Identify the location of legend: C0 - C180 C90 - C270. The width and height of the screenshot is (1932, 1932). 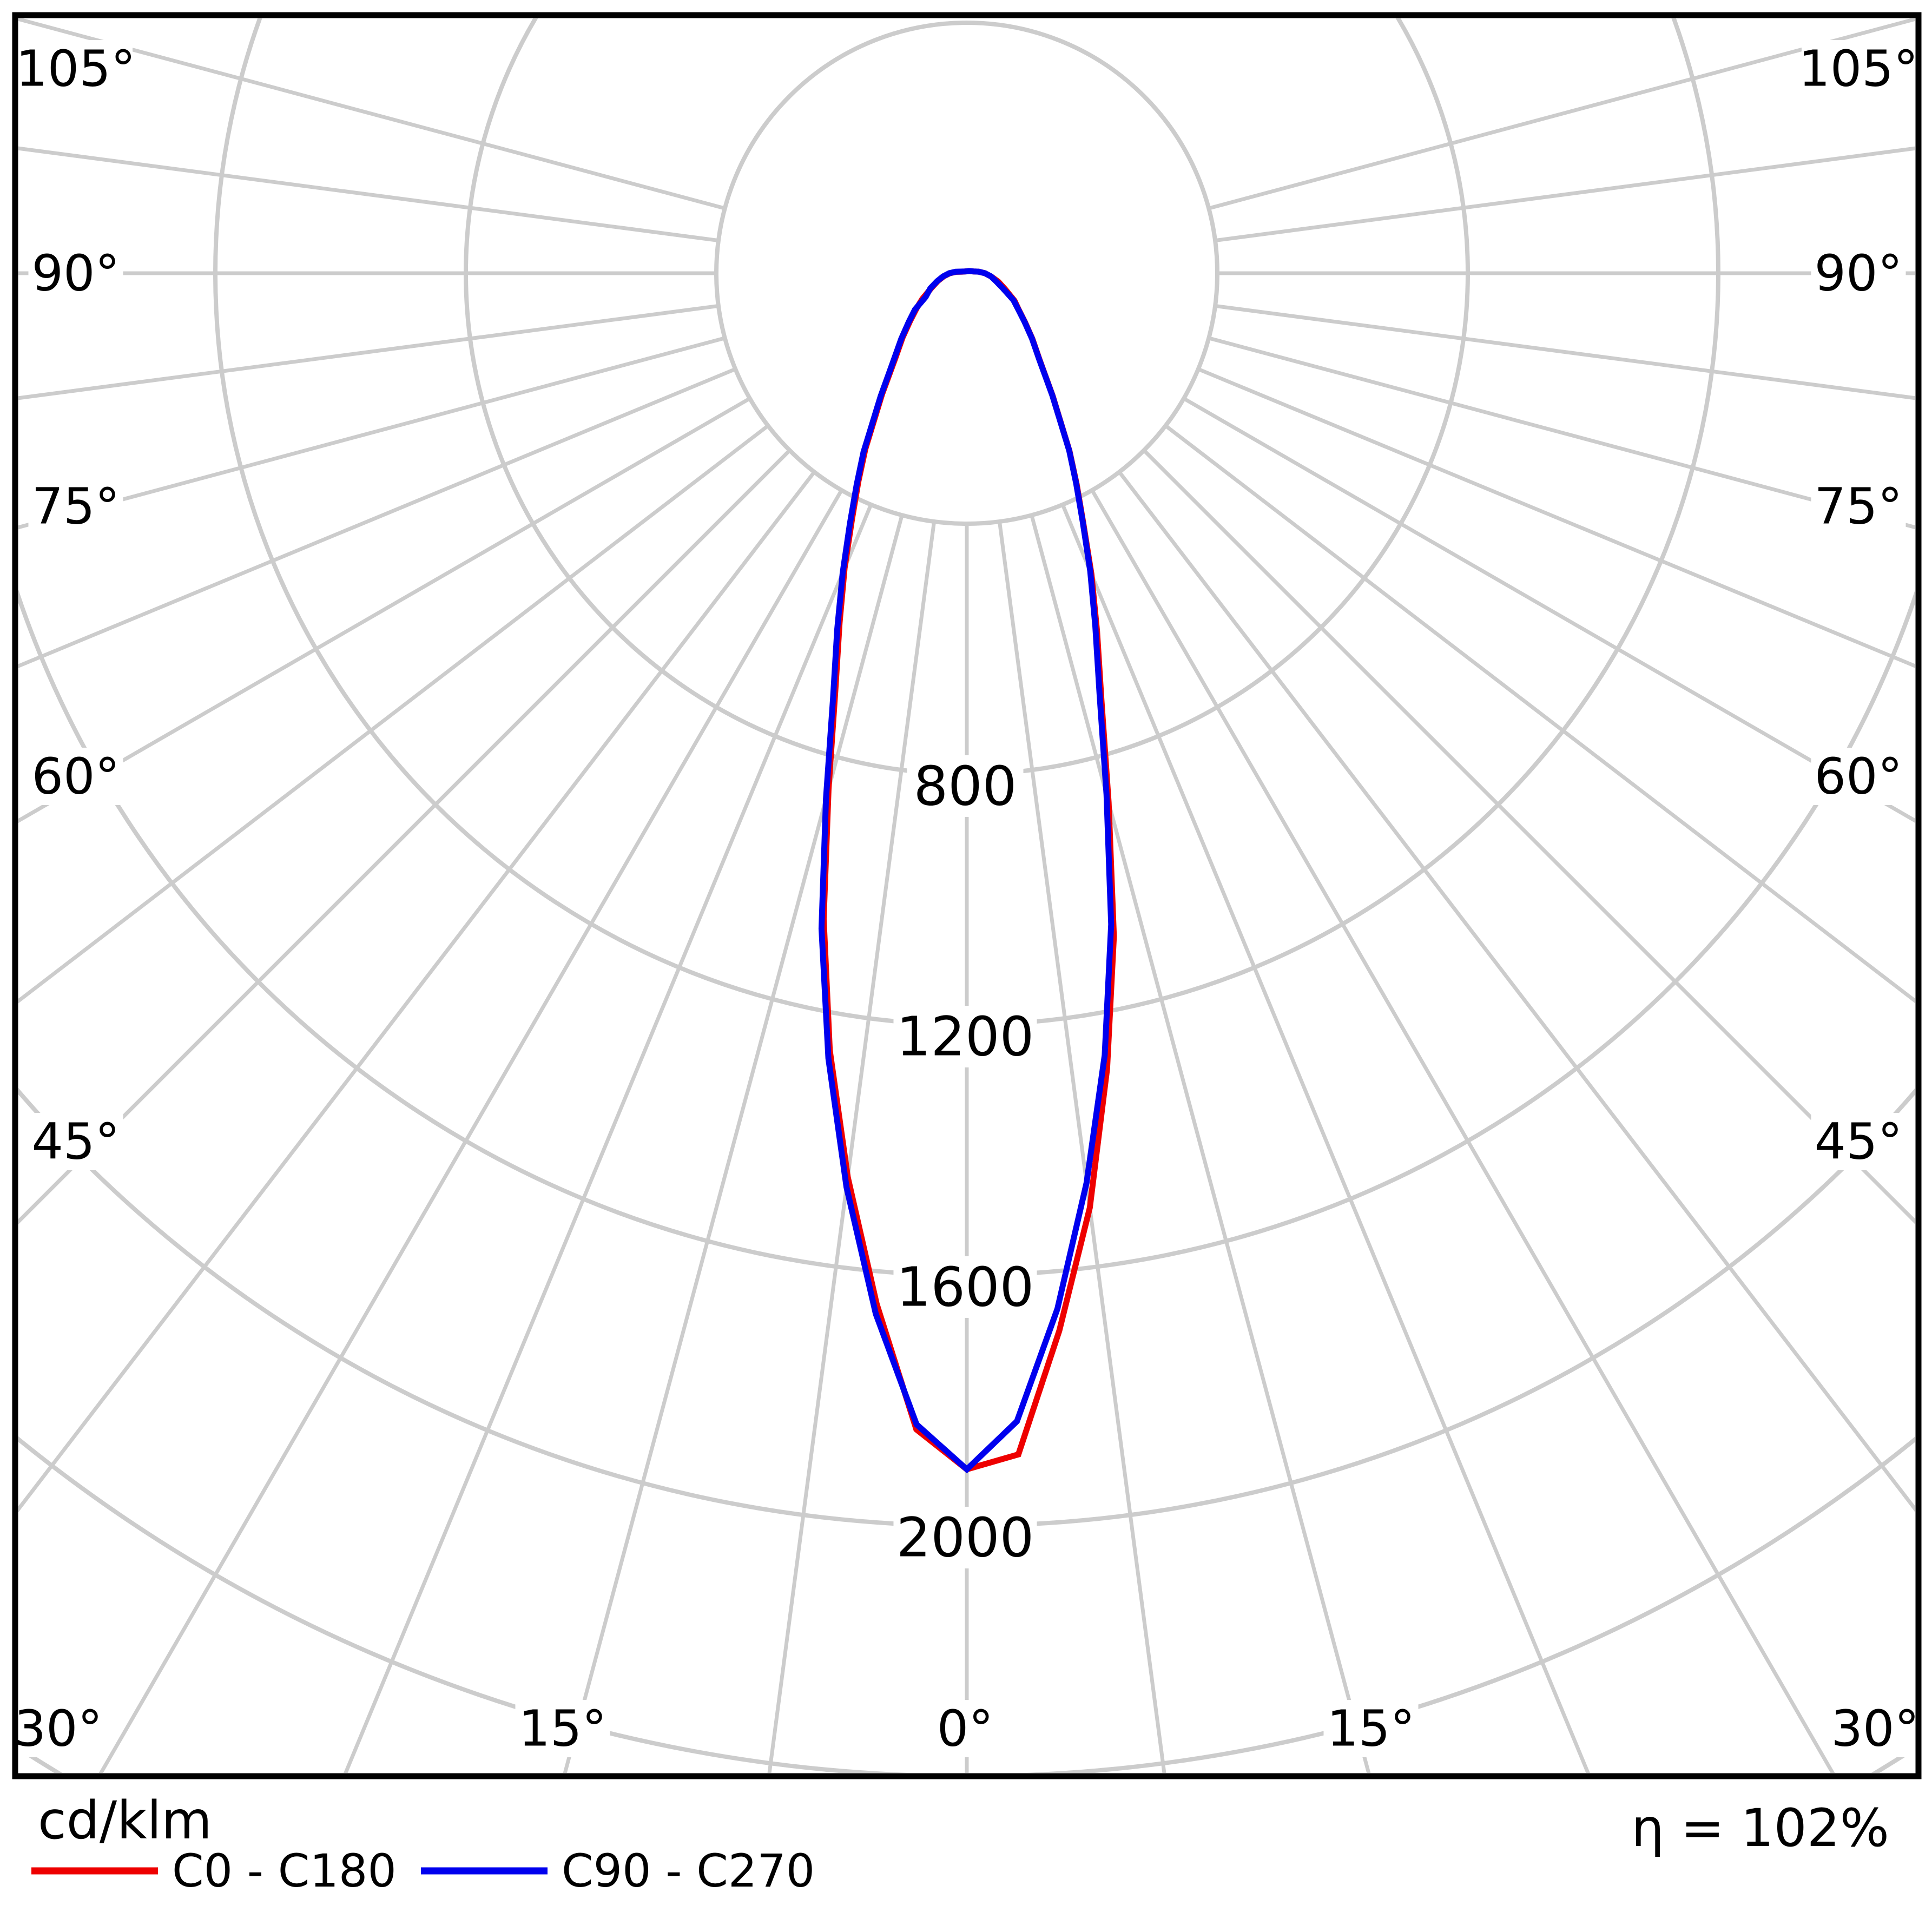
(423, 1870).